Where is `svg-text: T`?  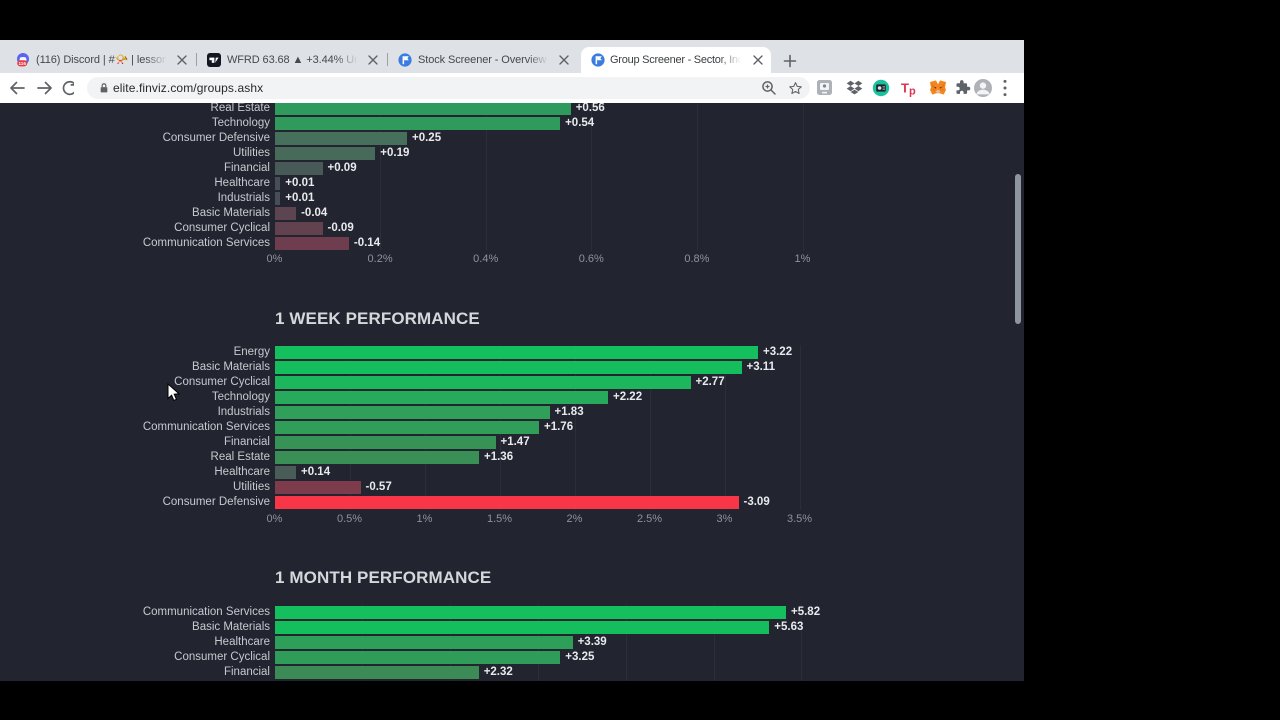
svg-text: T is located at coordinates (905, 88).